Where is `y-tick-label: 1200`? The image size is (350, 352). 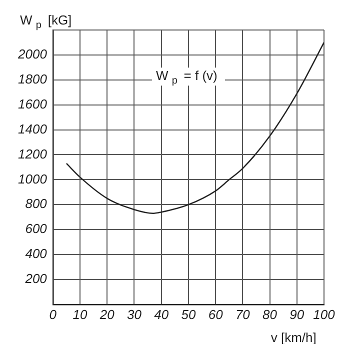 y-tick-label: 1200 is located at coordinates (33, 154).